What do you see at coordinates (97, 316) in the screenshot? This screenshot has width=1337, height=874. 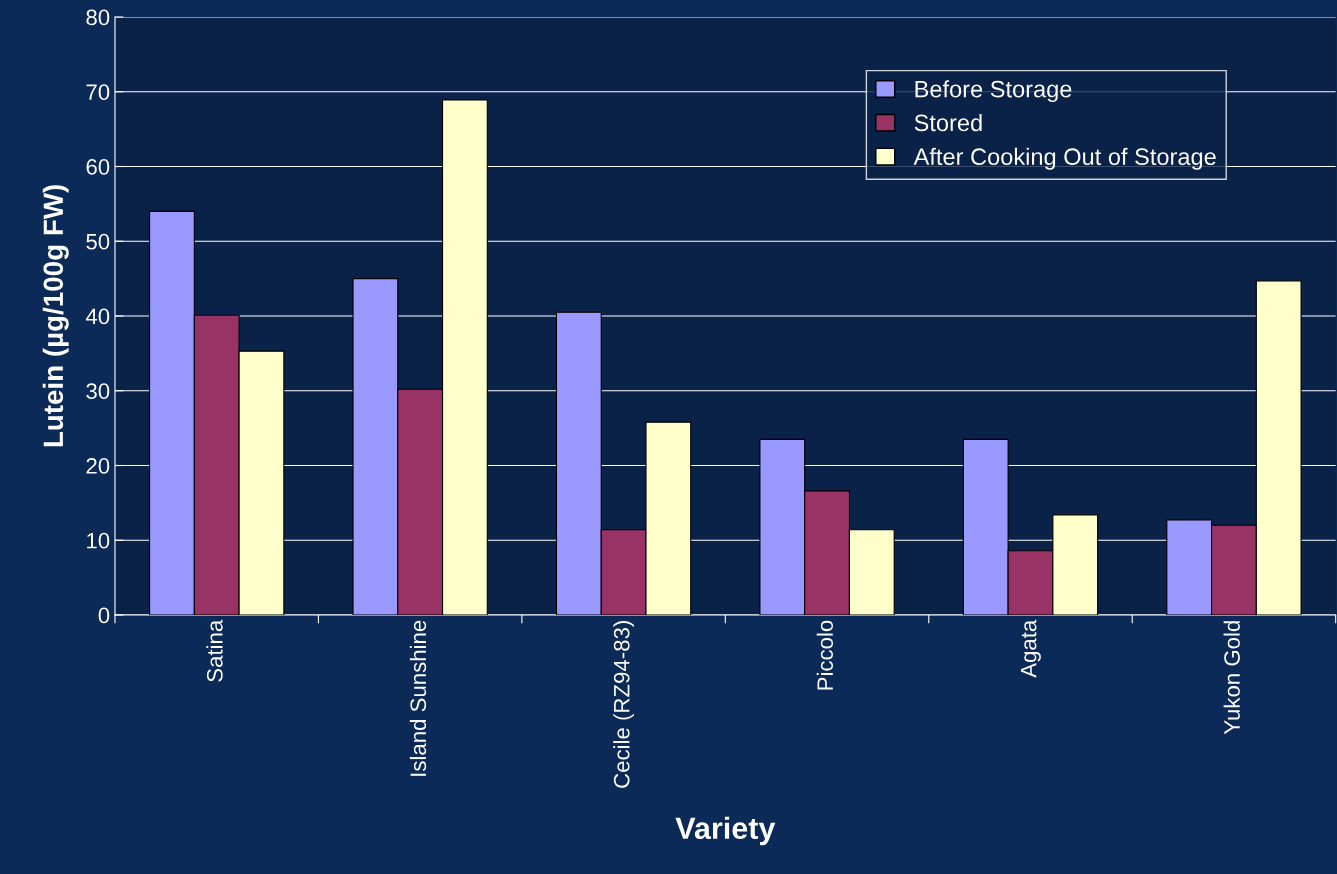 I see `y-tick-label: 40` at bounding box center [97, 316].